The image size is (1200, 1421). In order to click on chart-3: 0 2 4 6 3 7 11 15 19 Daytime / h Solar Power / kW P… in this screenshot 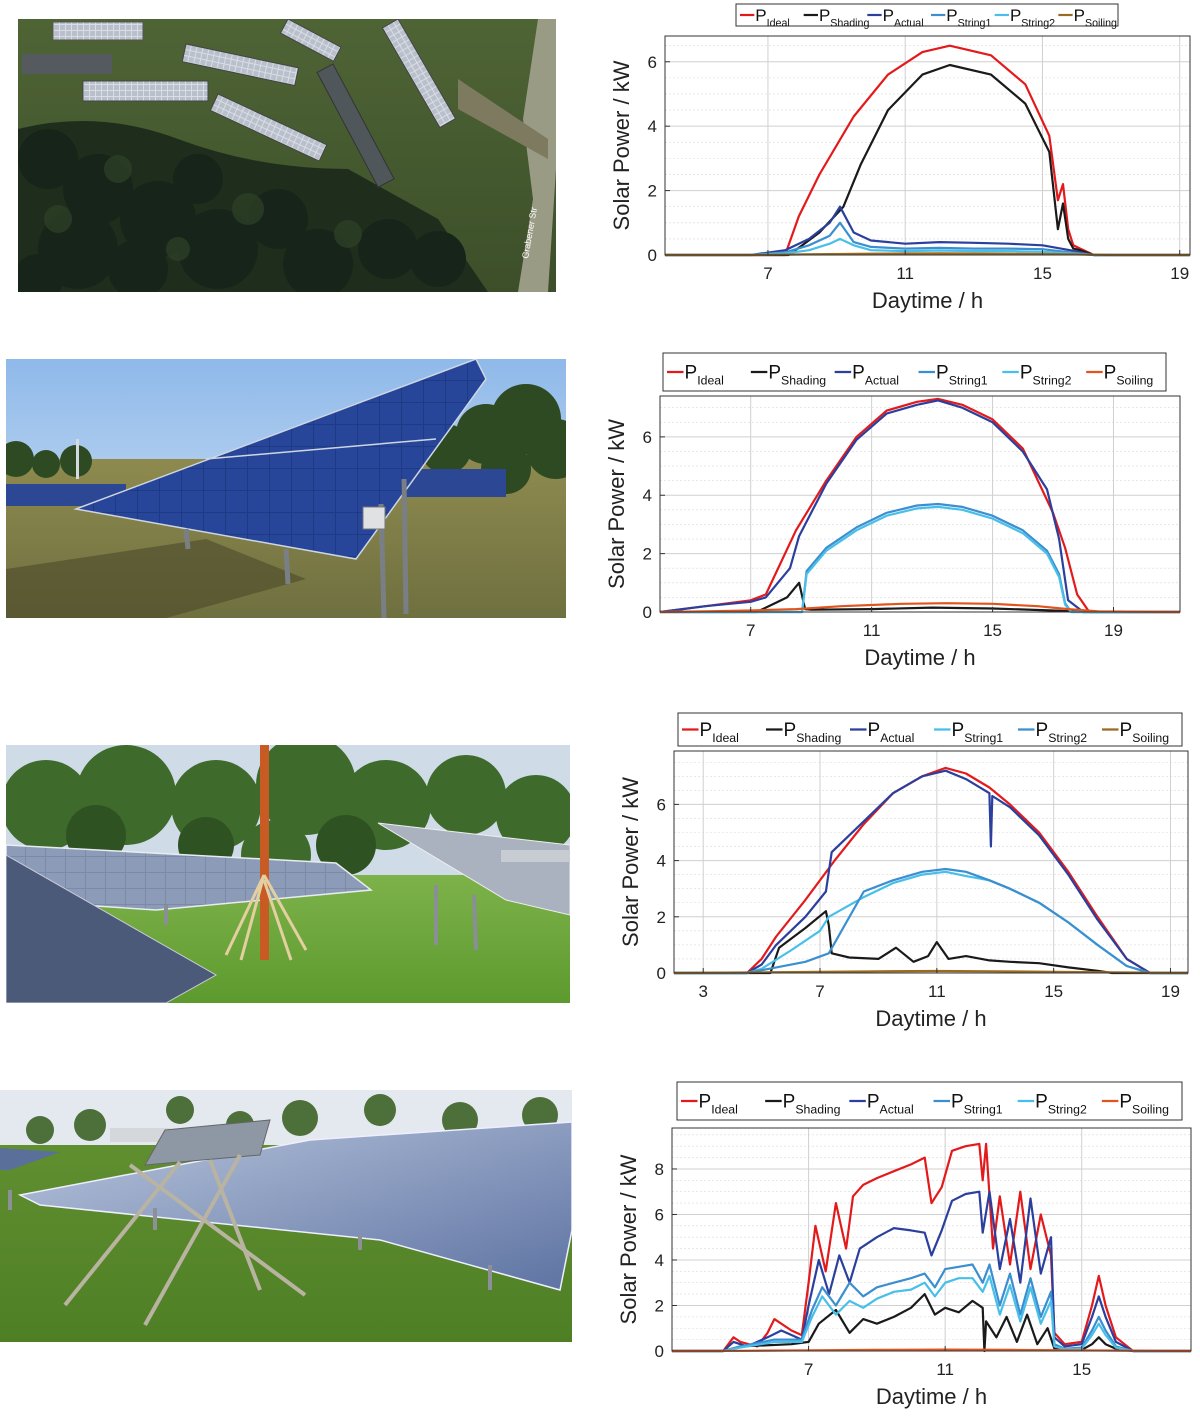, I will do `click(900, 875)`.